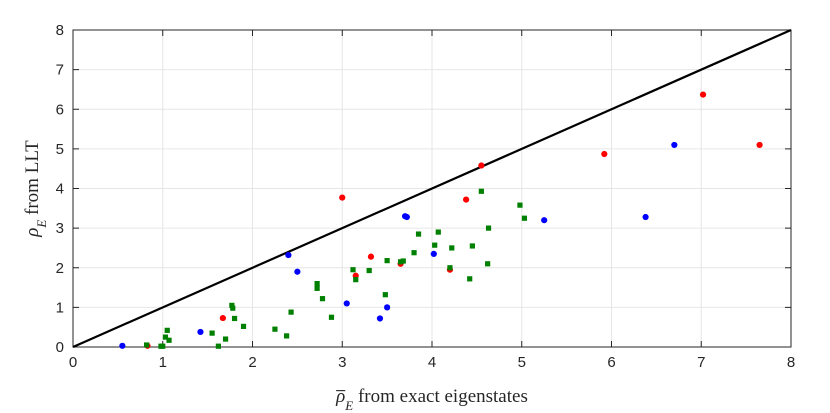 This screenshot has width=830, height=413. Describe the element at coordinates (73, 362) in the screenshot. I see `x-tick-label: 0` at that location.